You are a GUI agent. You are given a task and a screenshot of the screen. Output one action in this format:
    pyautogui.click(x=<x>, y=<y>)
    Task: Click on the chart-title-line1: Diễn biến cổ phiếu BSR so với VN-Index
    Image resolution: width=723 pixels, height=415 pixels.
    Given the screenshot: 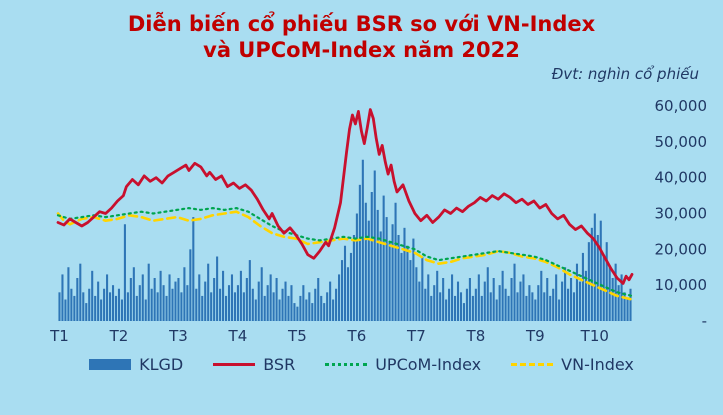 What is the action you would take?
    pyautogui.click(x=361, y=24)
    